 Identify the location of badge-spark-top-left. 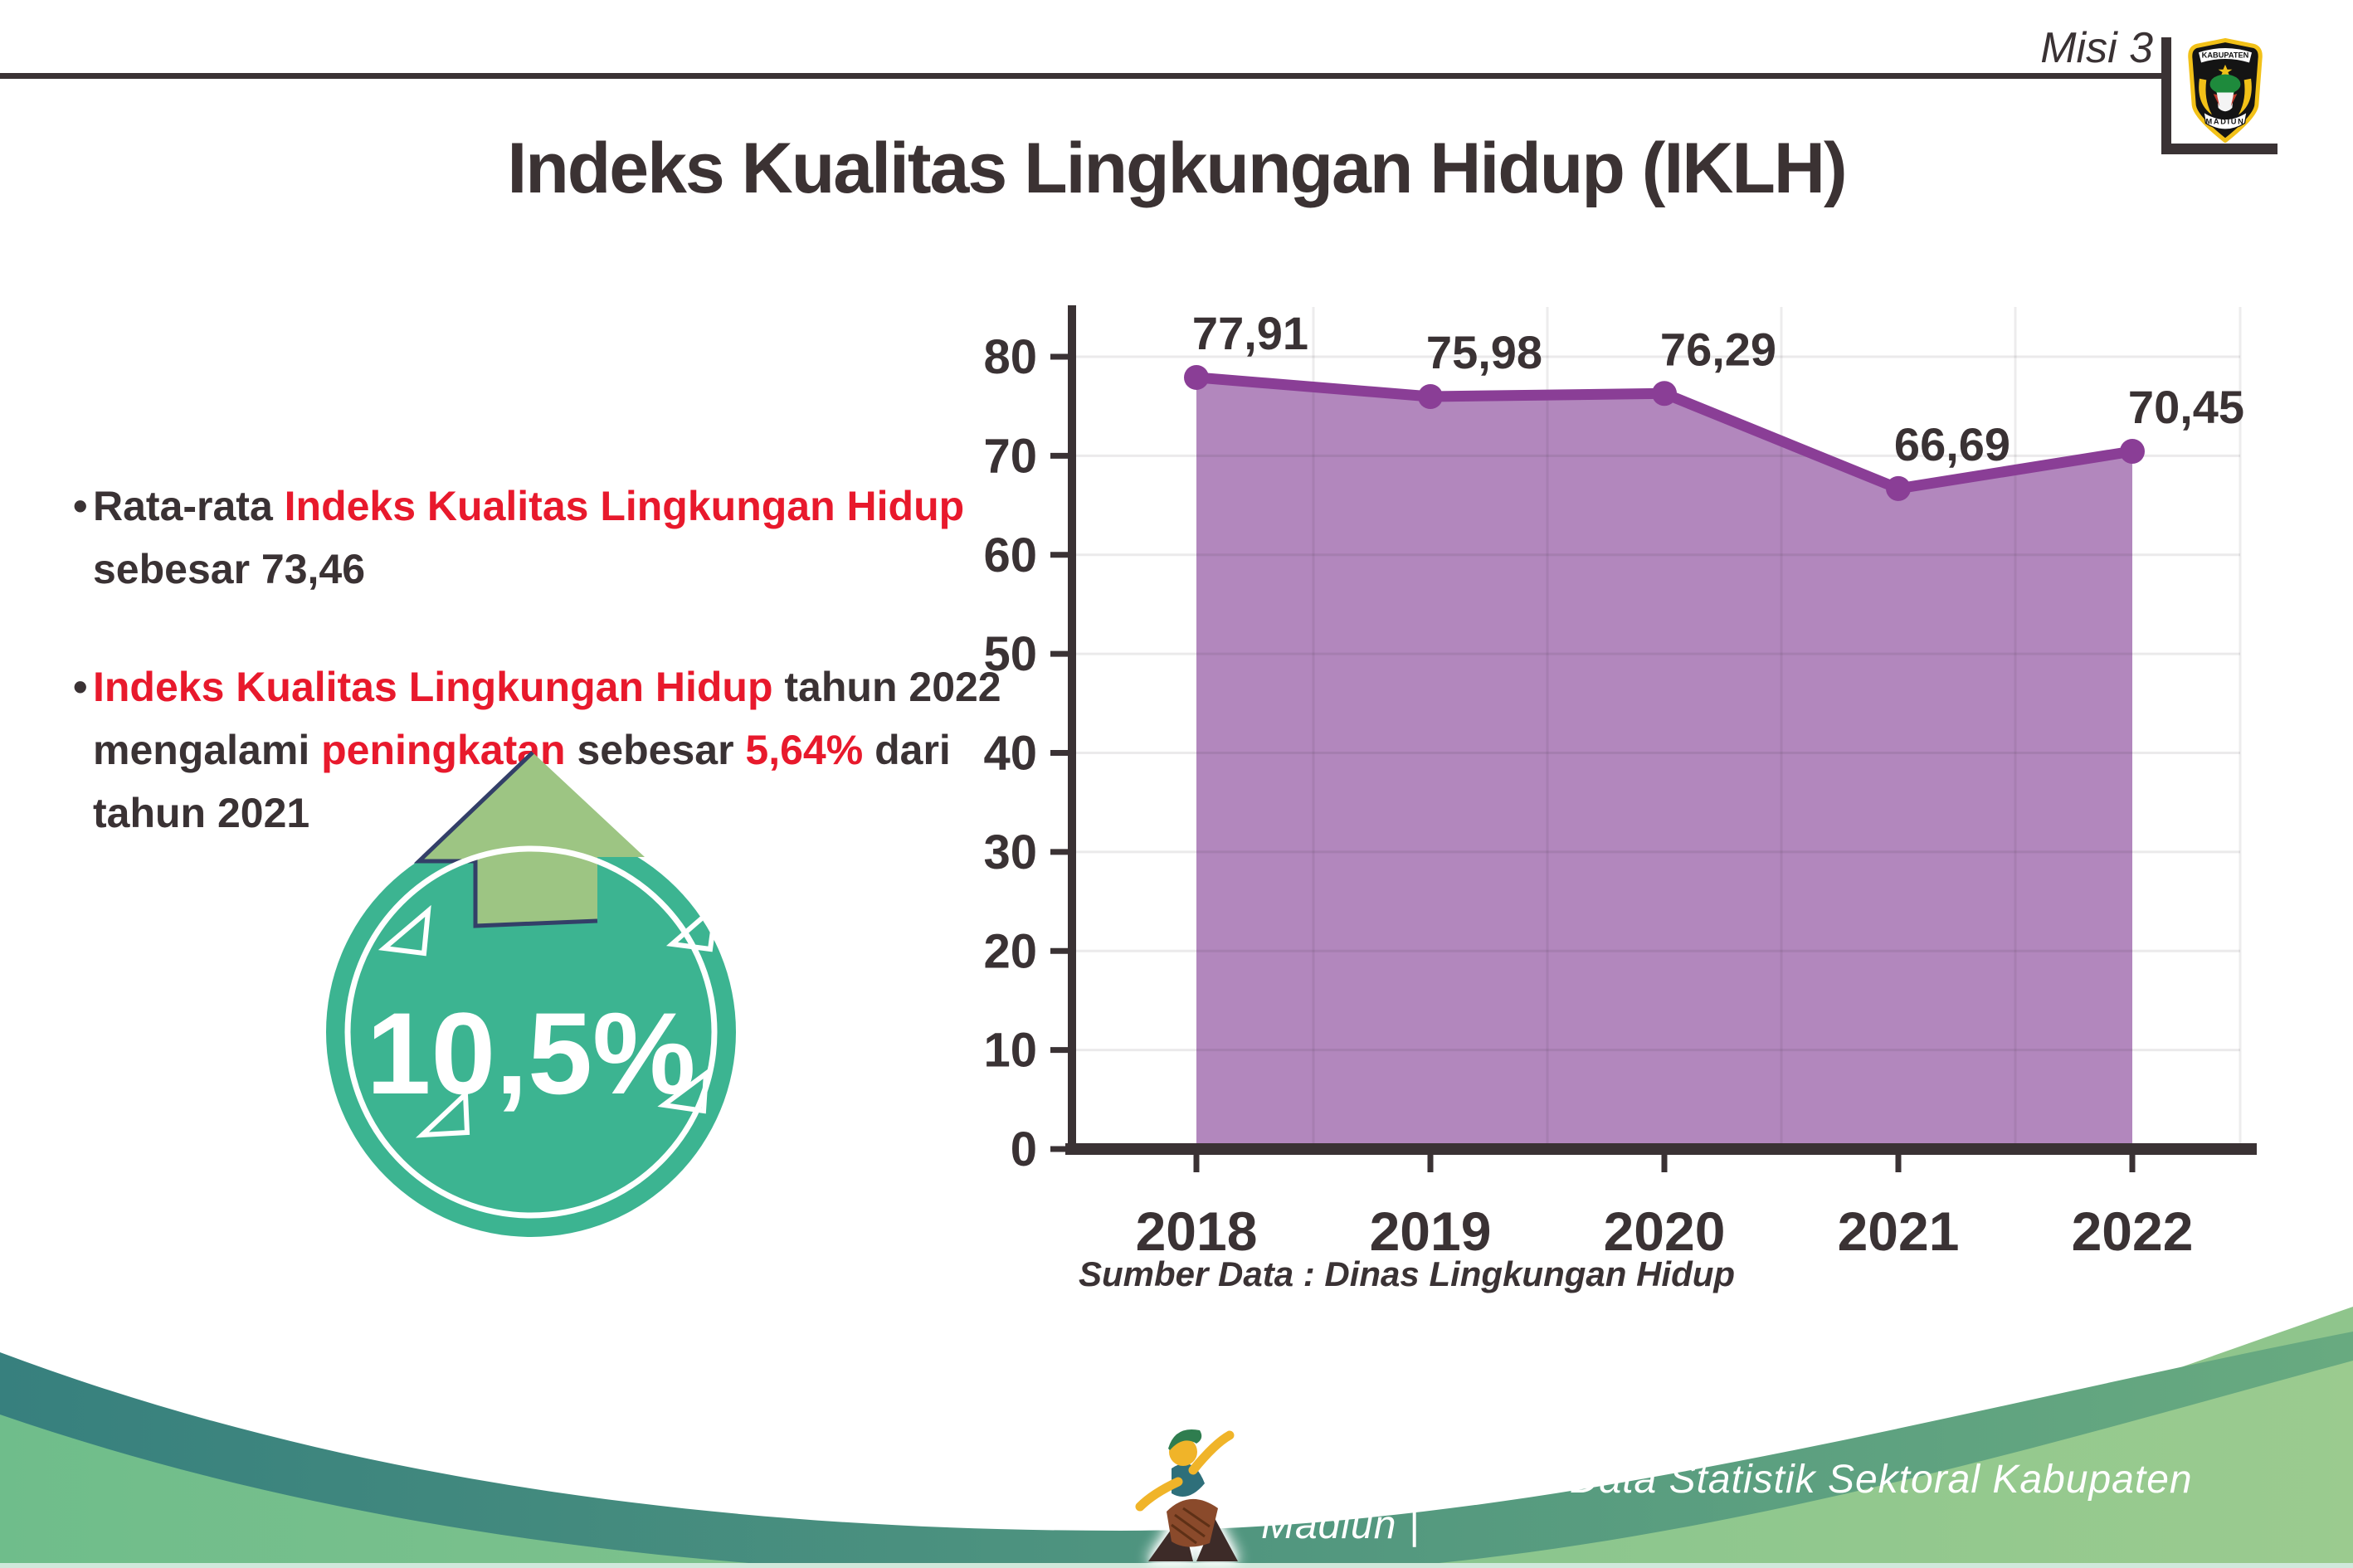
(404, 930).